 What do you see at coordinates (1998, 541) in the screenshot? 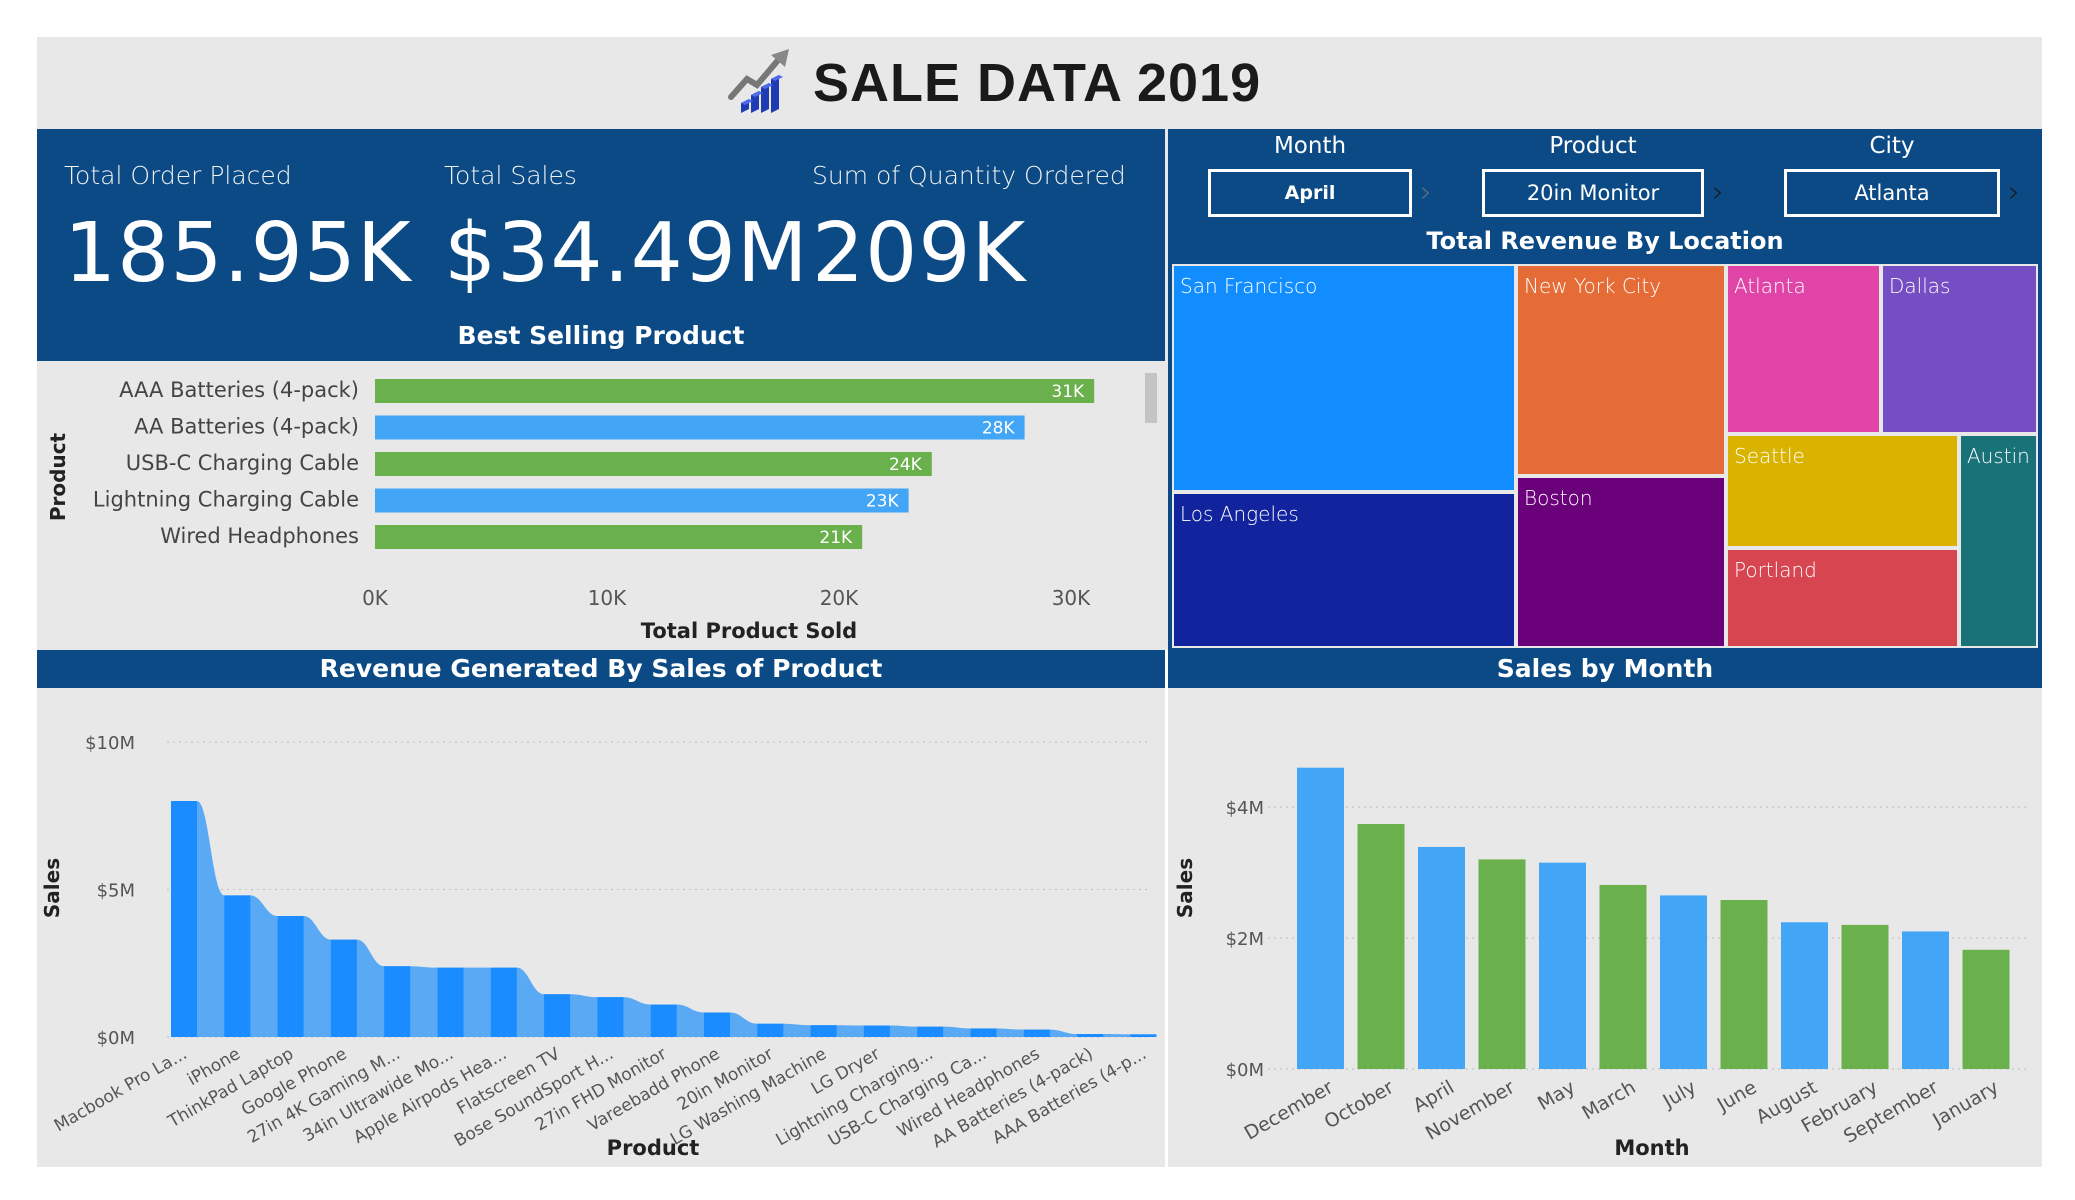
I see `treemap-cell: Austin` at bounding box center [1998, 541].